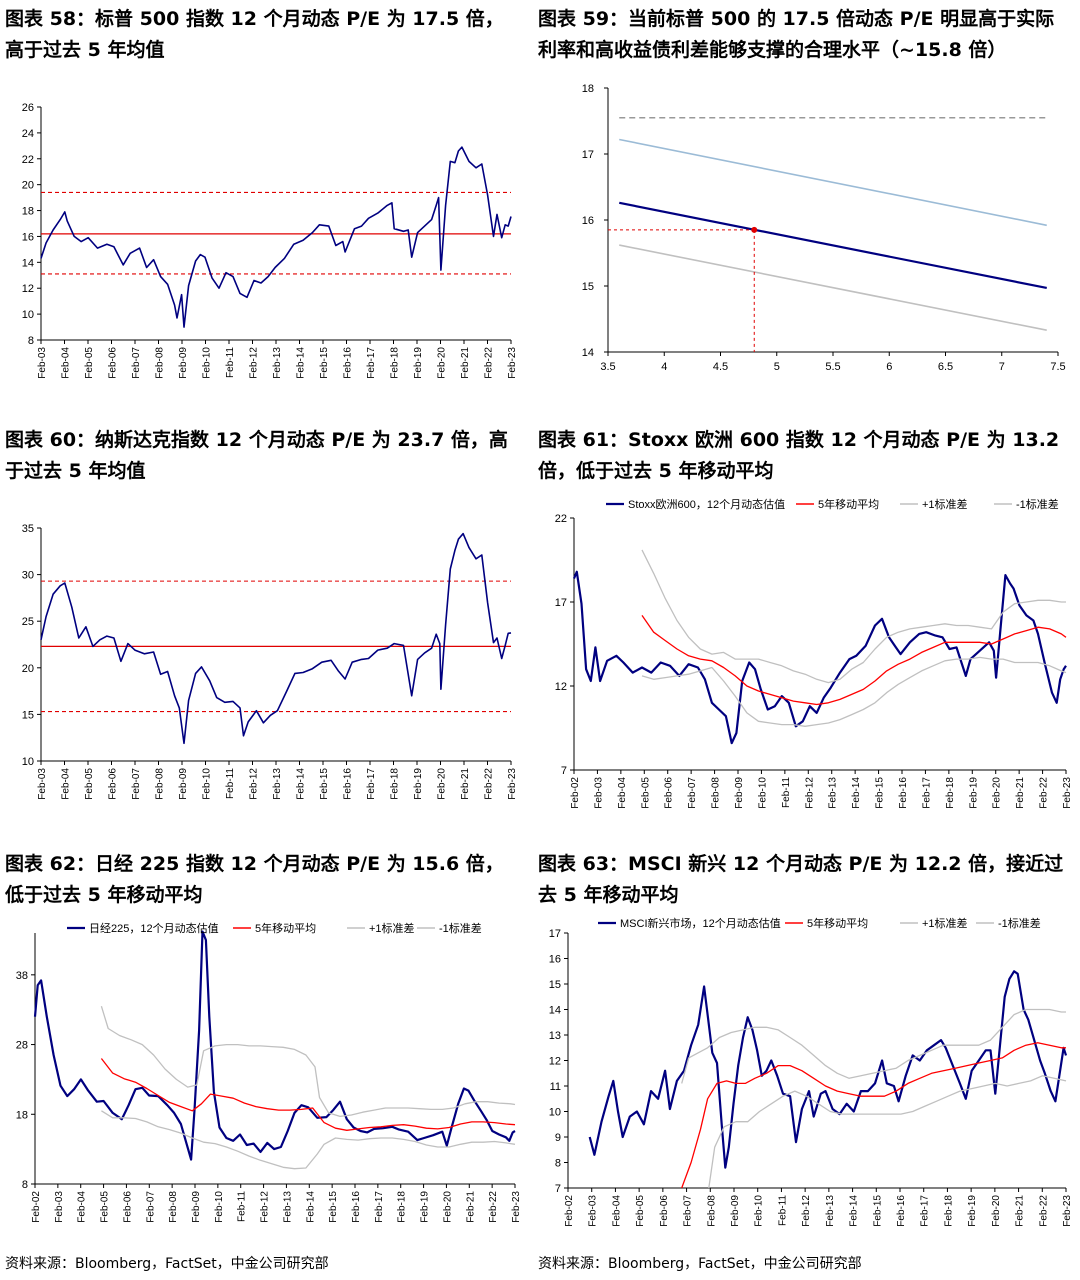  I want to click on x-tick-label: 3.5, so click(607, 367).